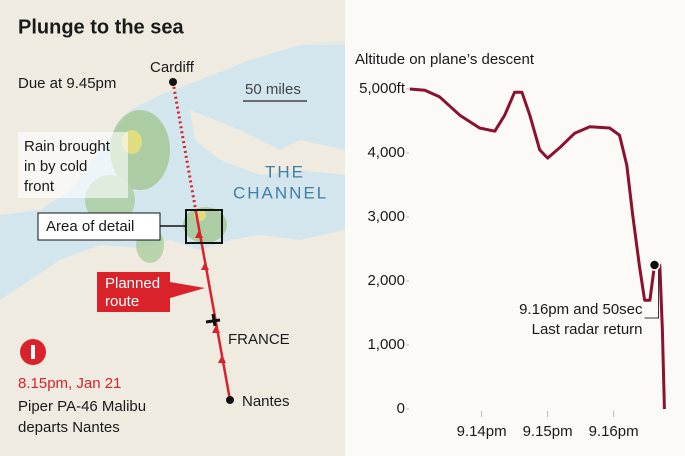 This screenshot has width=685, height=456. Describe the element at coordinates (386, 216) in the screenshot. I see `y-tick-label: 3,000` at that location.